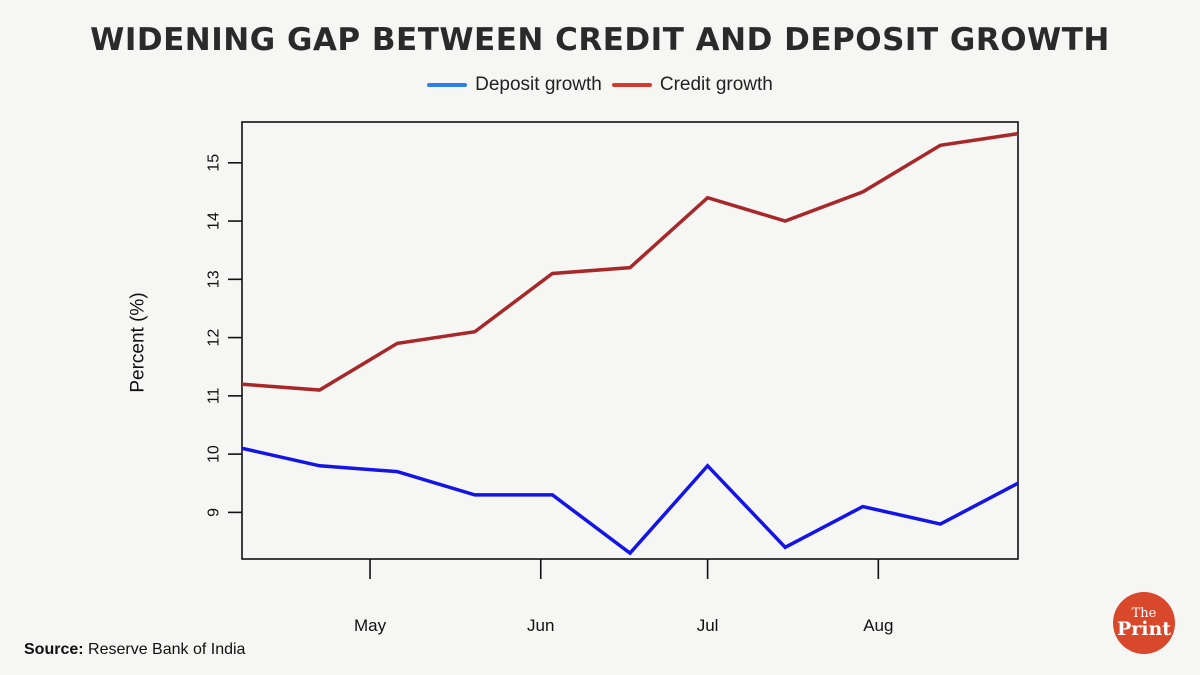 The width and height of the screenshot is (1200, 675). Describe the element at coordinates (630, 501) in the screenshot. I see `deposit-growth-line` at that location.